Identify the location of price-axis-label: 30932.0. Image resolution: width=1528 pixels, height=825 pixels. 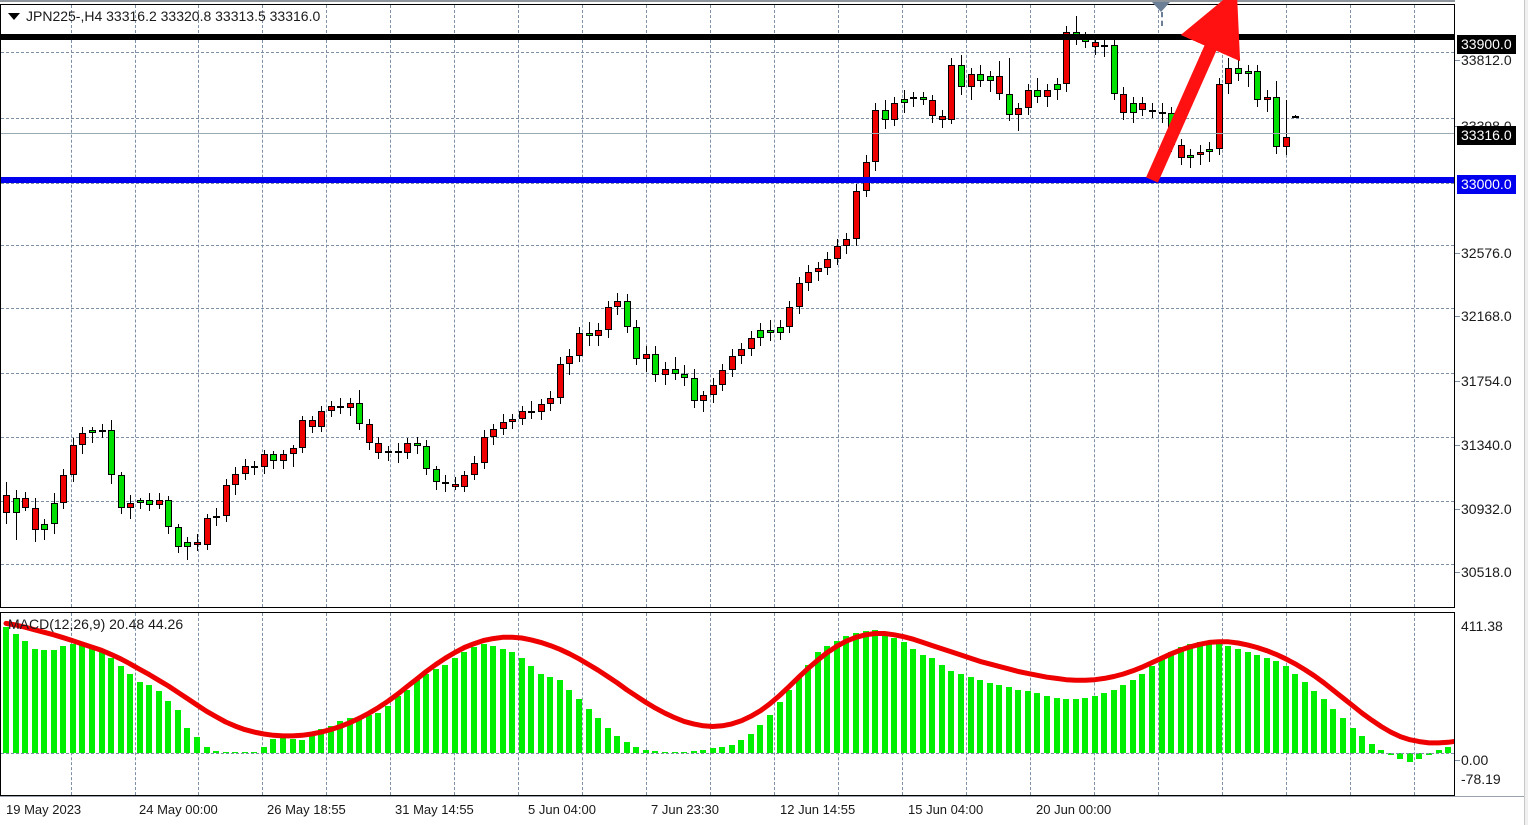
(1486, 509).